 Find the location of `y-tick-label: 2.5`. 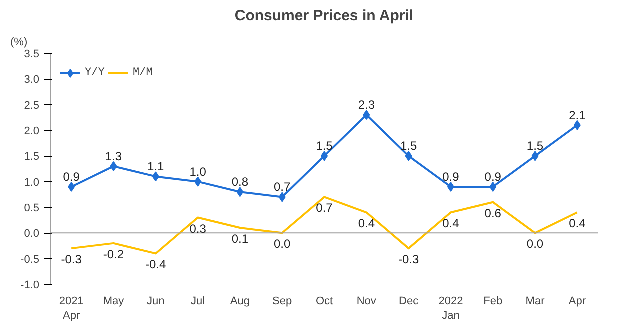

y-tick-label: 2.5 is located at coordinates (32, 106).